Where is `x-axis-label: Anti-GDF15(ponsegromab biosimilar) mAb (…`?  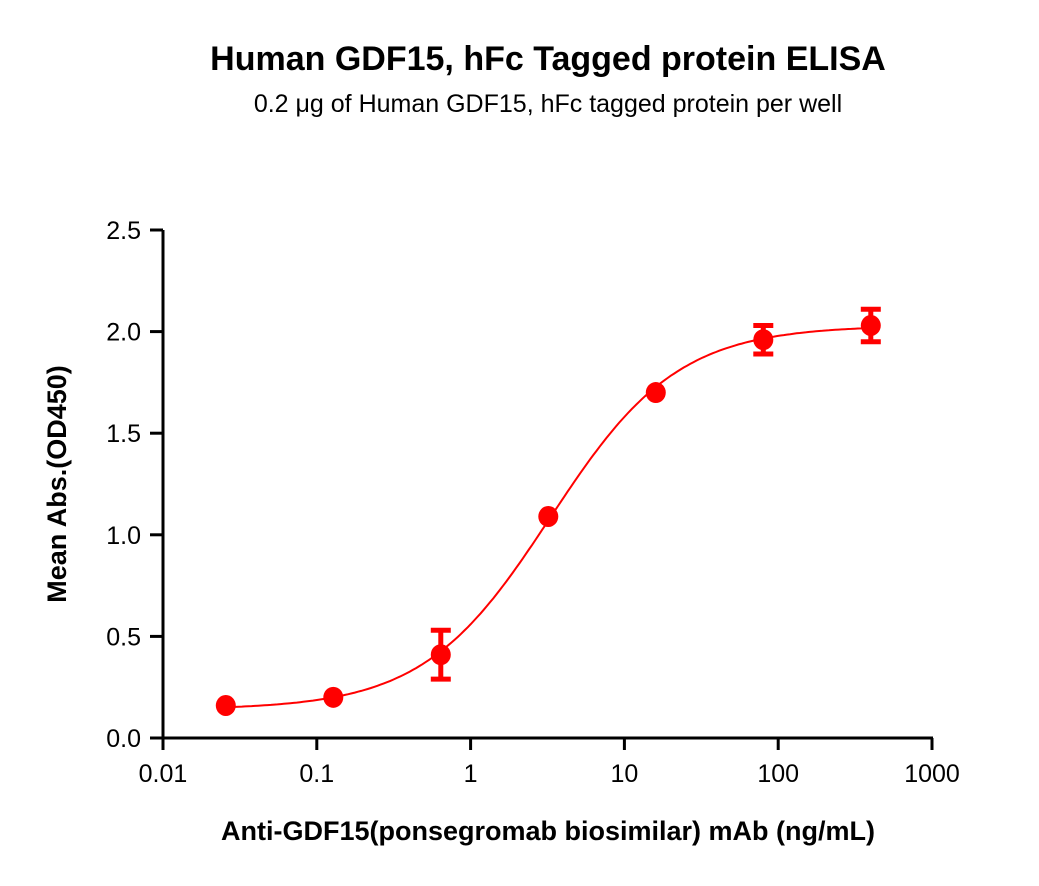
x-axis-label: Anti-GDF15(ponsegromab biosimilar) mAb (… is located at coordinates (548, 831).